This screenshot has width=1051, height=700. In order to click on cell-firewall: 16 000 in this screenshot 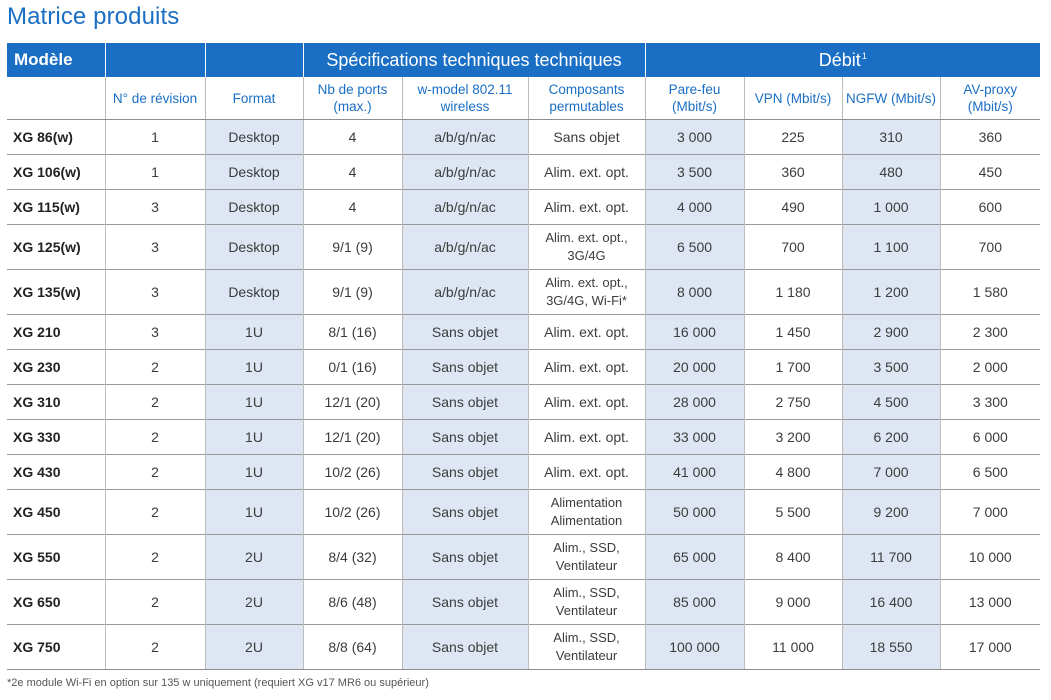, I will do `click(694, 332)`.